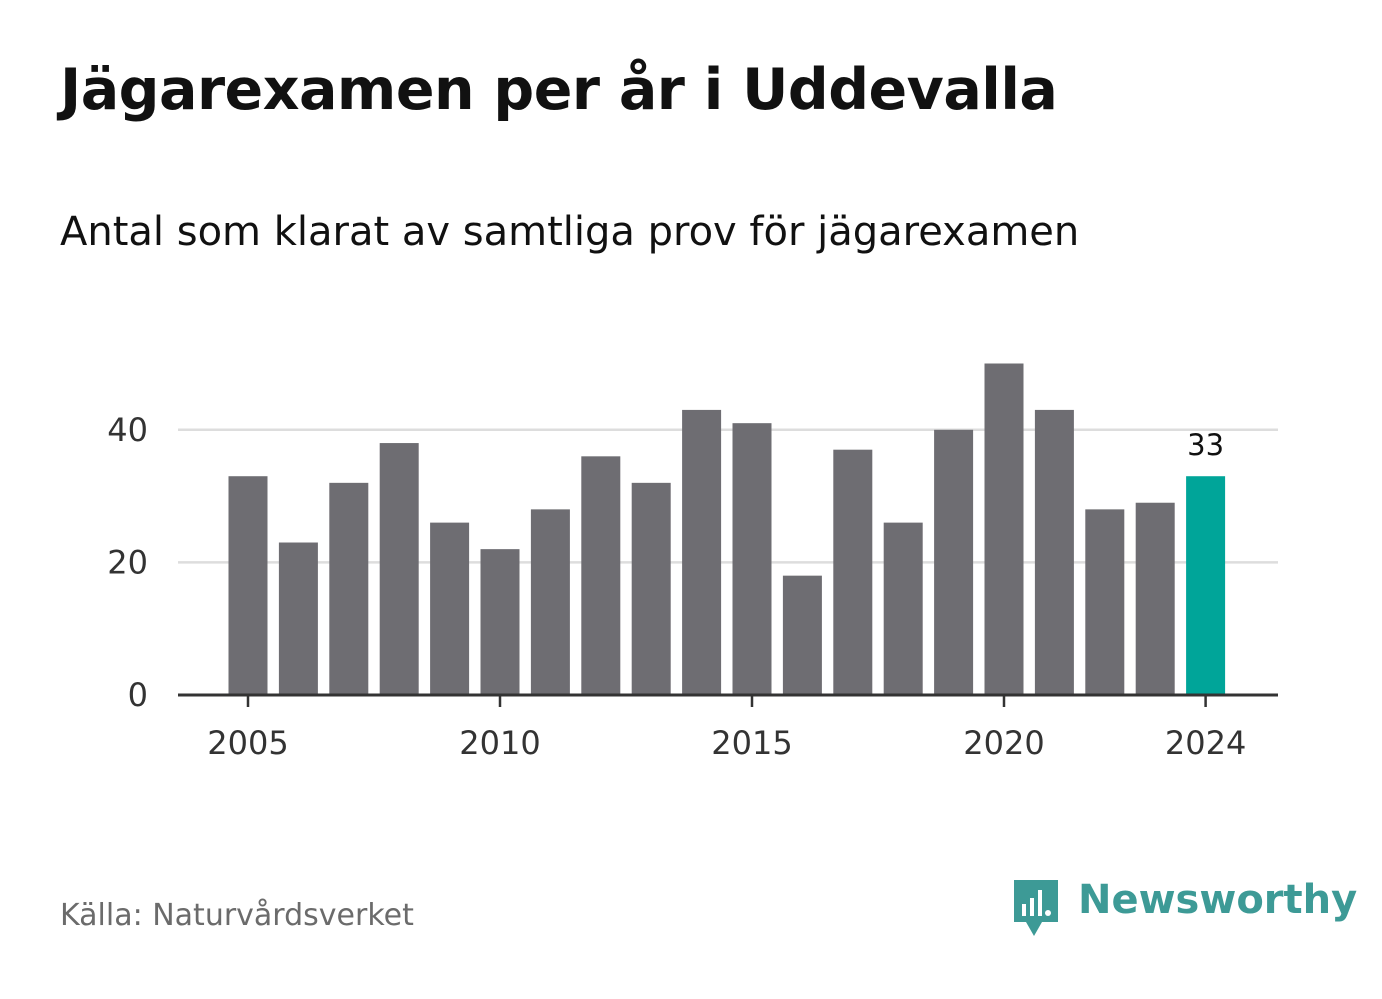 This screenshot has width=1382, height=999. Describe the element at coordinates (1206, 585) in the screenshot. I see `bar-2024` at that location.